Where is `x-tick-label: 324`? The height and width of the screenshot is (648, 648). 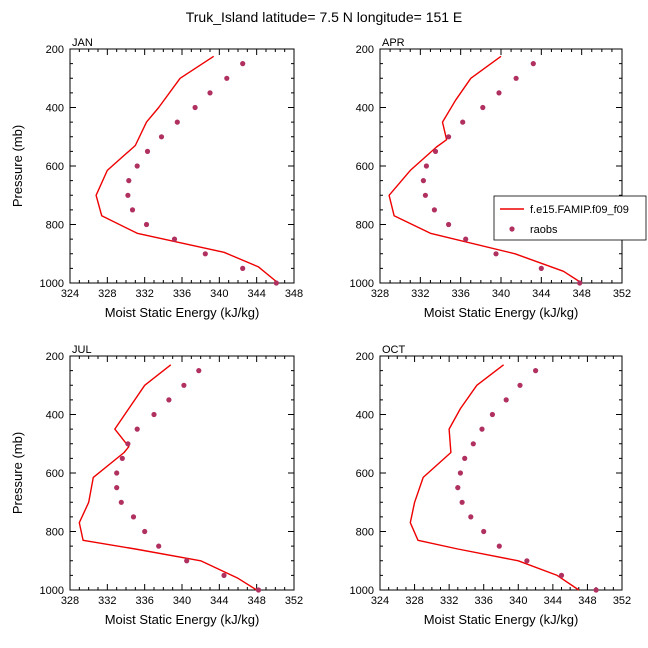 x-tick-label: 324 is located at coordinates (380, 601).